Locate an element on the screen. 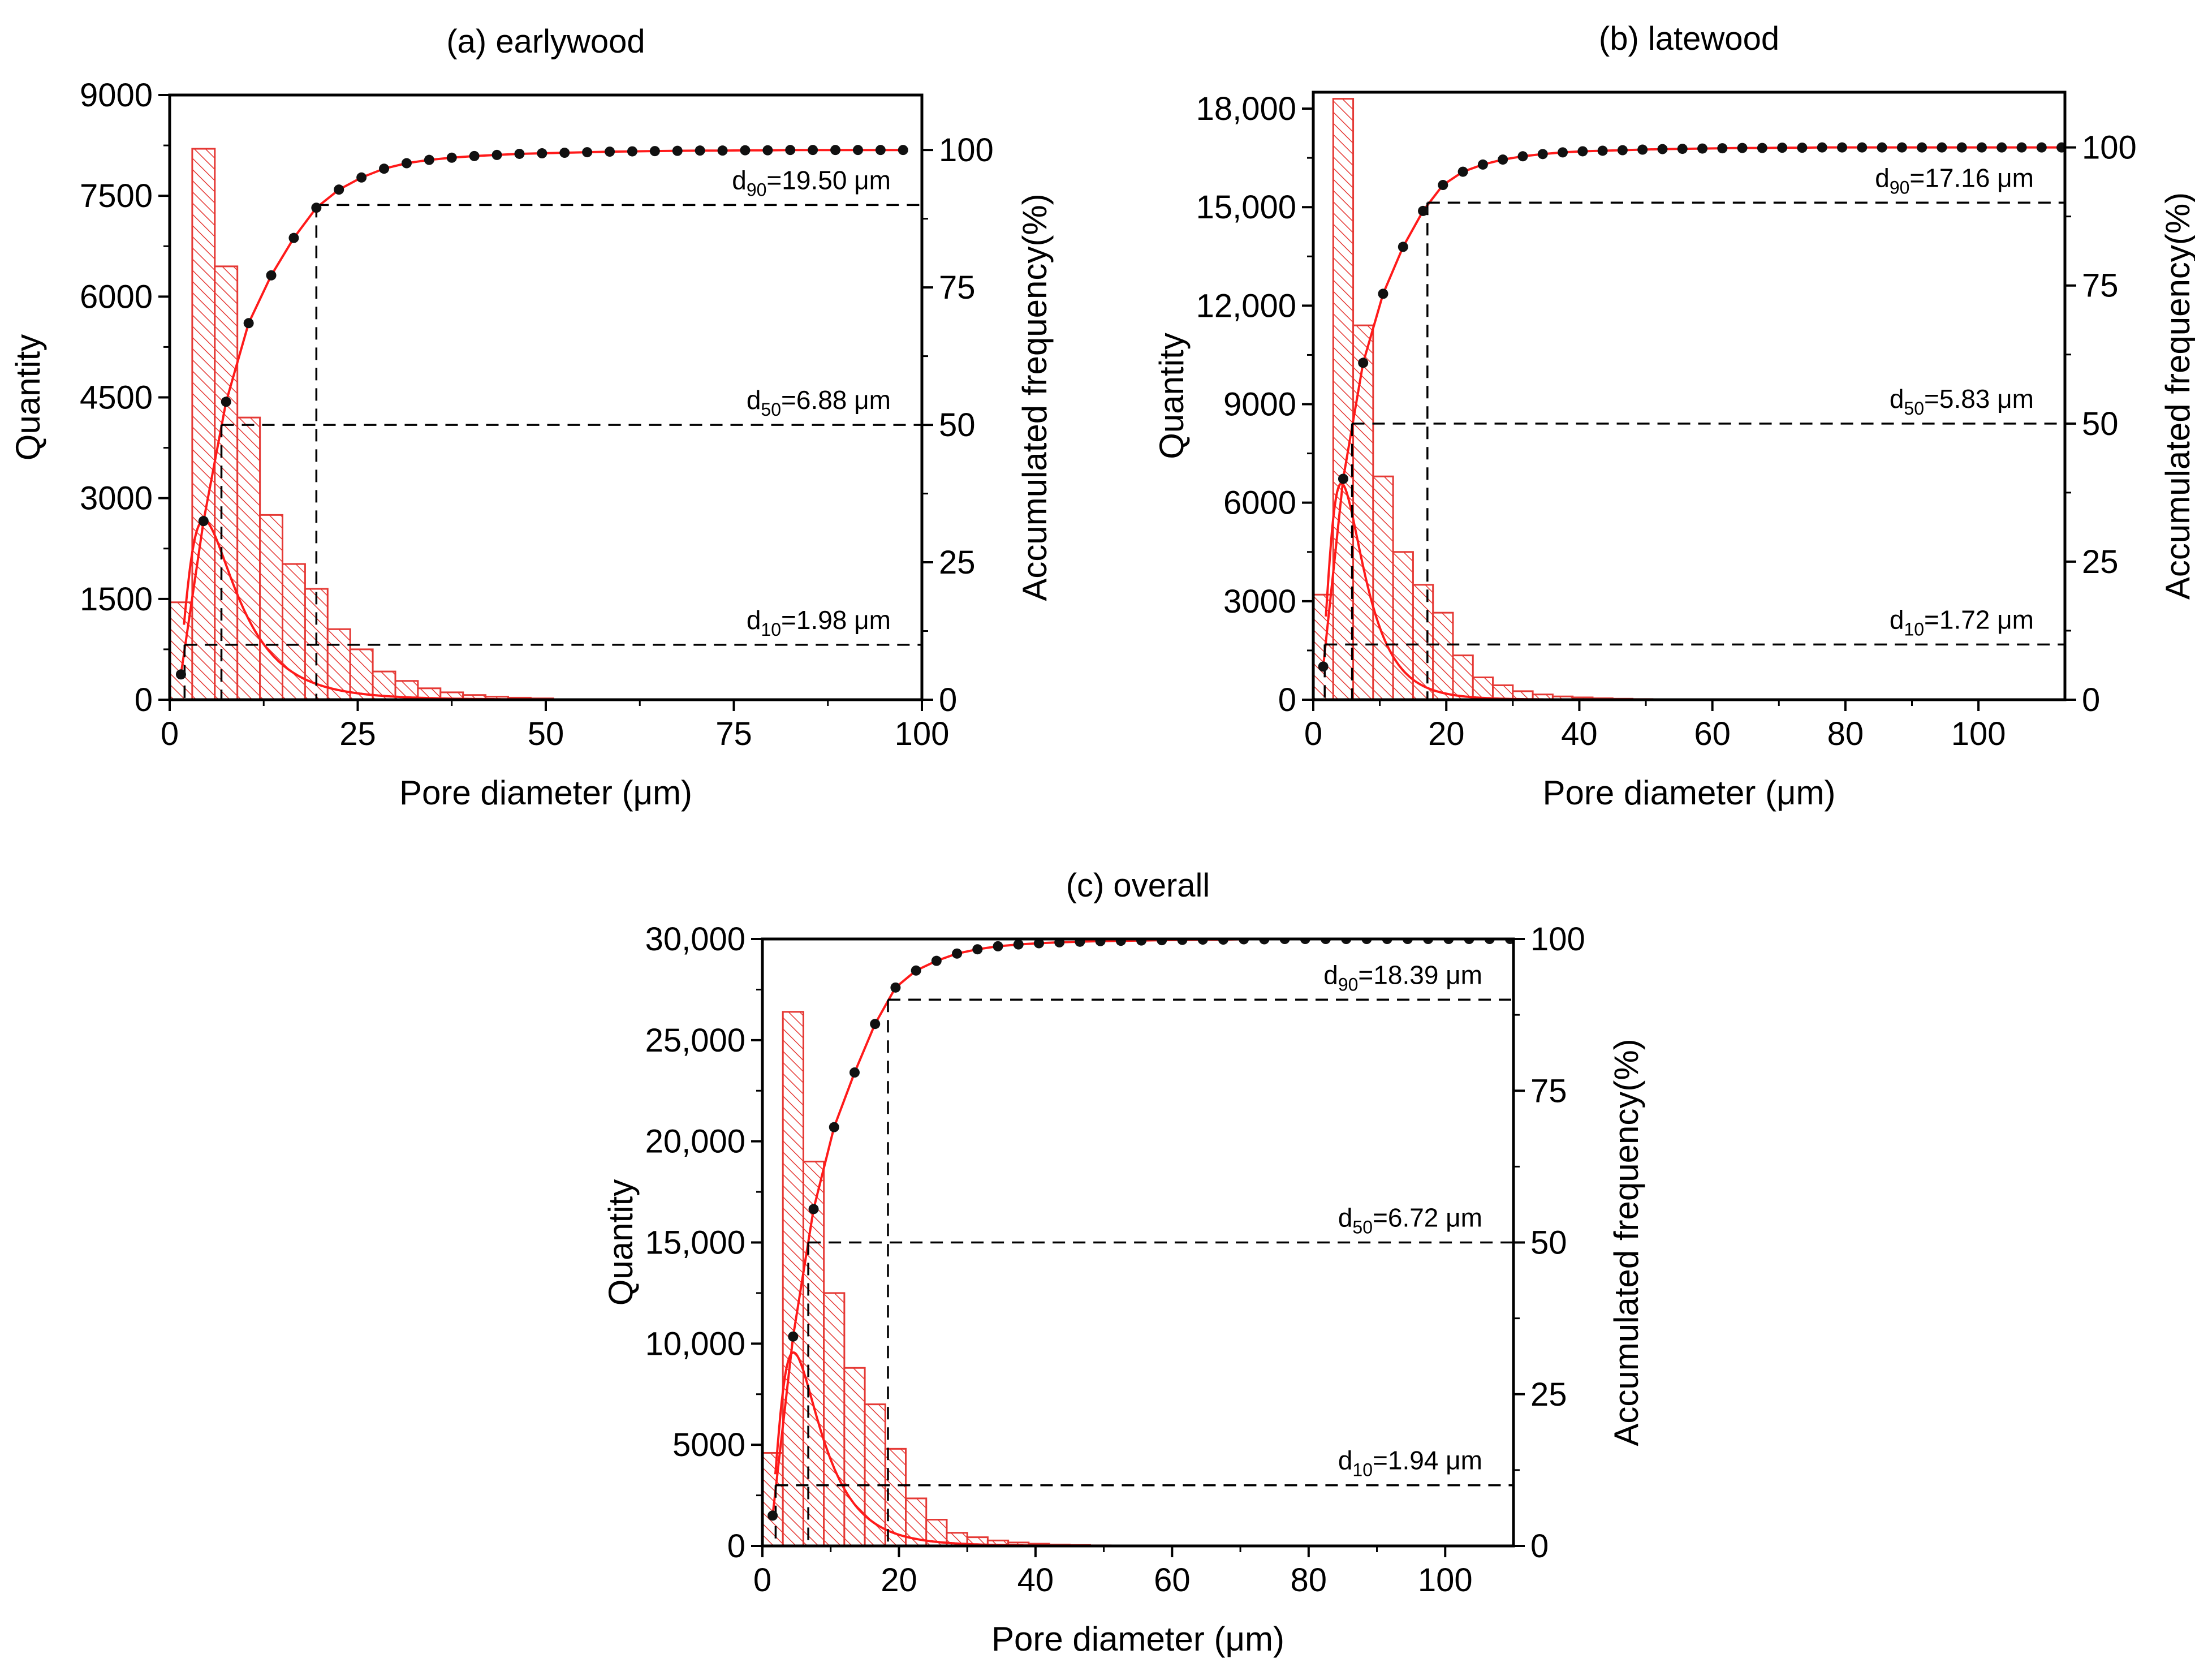 The width and height of the screenshot is (2195, 1680). y-tick-label: 5000 is located at coordinates (709, 1445).